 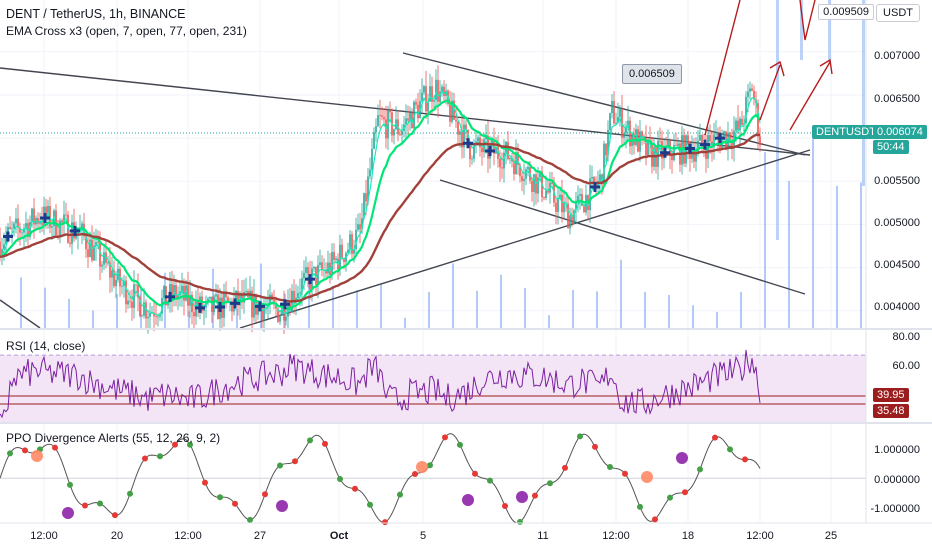 I want to click on symbol-price-tag: DENTUSDT, so click(x=846, y=132).